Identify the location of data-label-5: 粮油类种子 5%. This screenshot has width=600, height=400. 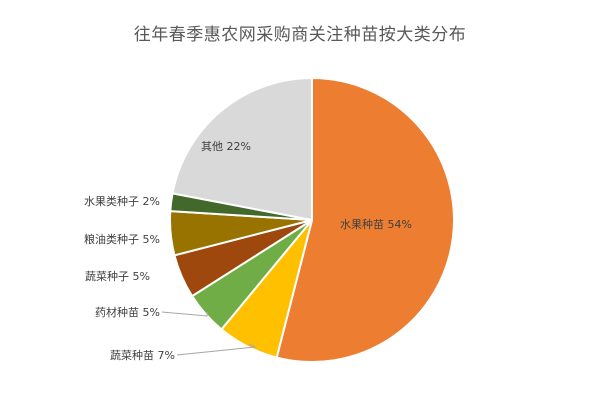
(122, 239).